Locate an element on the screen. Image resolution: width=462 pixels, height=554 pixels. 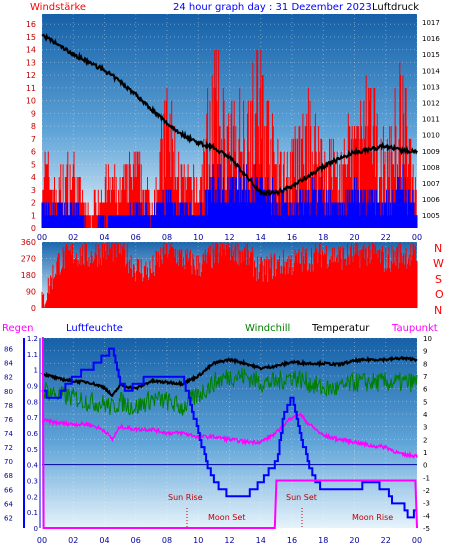
temperature-y-tick-label: 7 is located at coordinates (425, 377).